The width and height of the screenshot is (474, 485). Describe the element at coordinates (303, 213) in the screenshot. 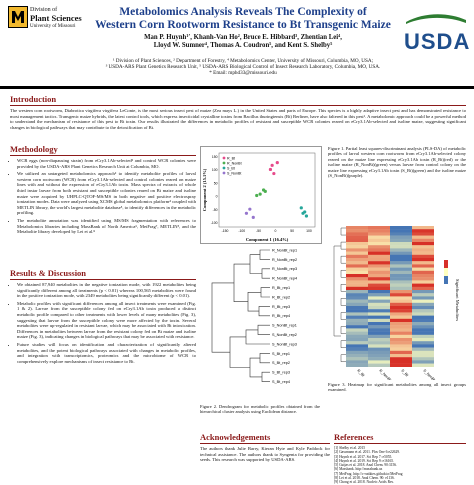

I see `scatter-point-S_Bt` at that location.